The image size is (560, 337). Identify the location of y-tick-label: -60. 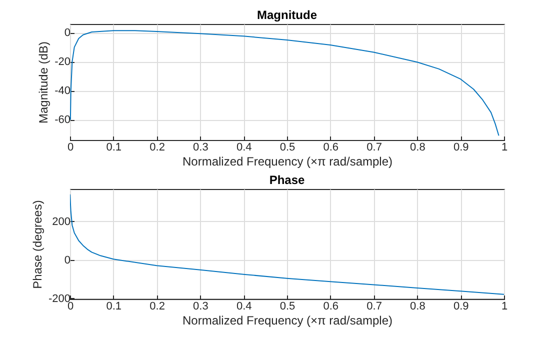
(62, 120).